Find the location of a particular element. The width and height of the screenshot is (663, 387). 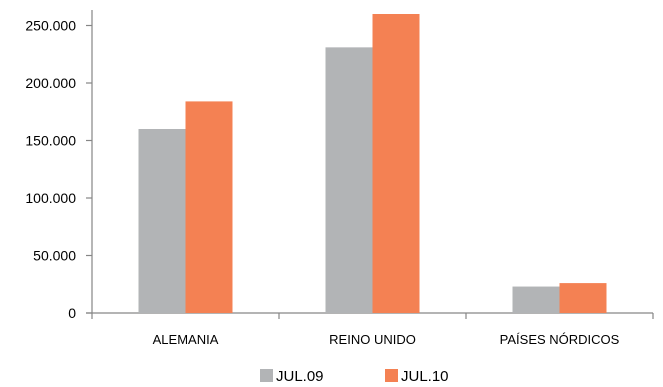

y-tick-label: 50.000 is located at coordinates (54, 256).